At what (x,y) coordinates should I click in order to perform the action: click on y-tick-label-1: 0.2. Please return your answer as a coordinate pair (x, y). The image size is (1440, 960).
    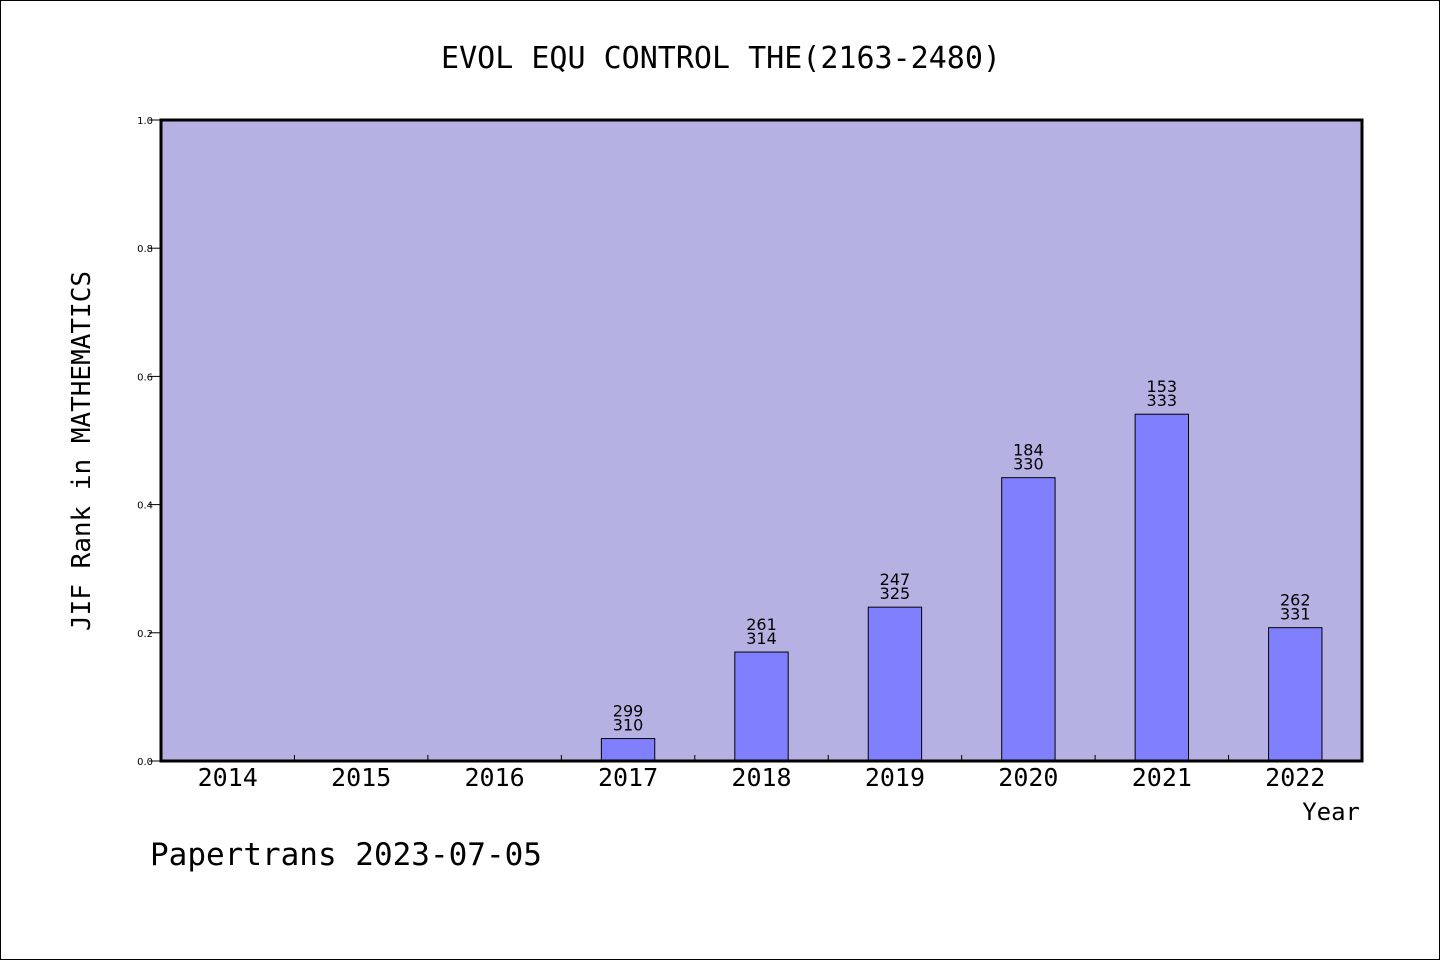
    Looking at the image, I should click on (145, 634).